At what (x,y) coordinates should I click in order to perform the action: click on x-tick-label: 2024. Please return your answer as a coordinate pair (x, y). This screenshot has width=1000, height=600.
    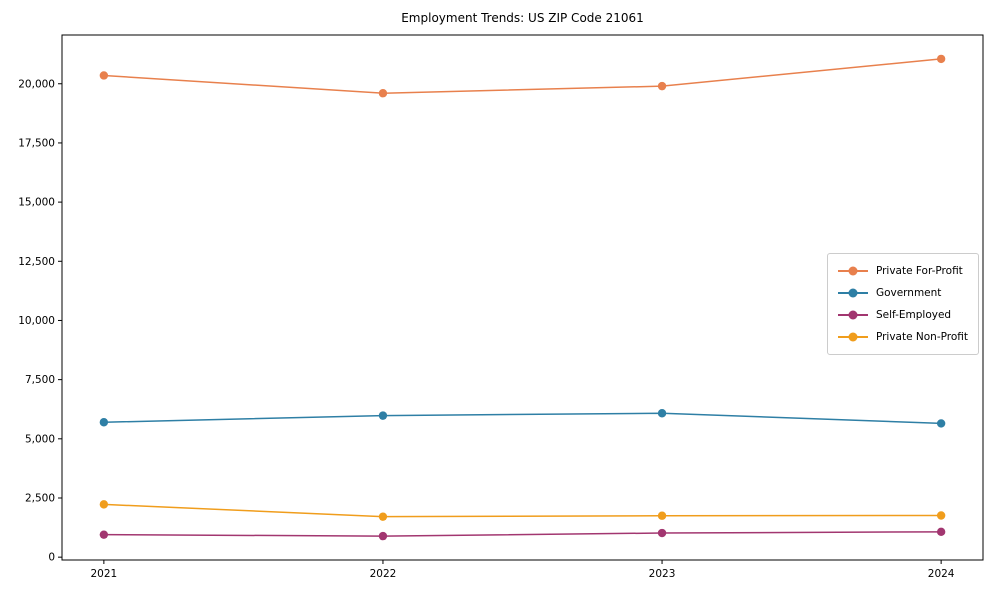
    Looking at the image, I should click on (941, 574).